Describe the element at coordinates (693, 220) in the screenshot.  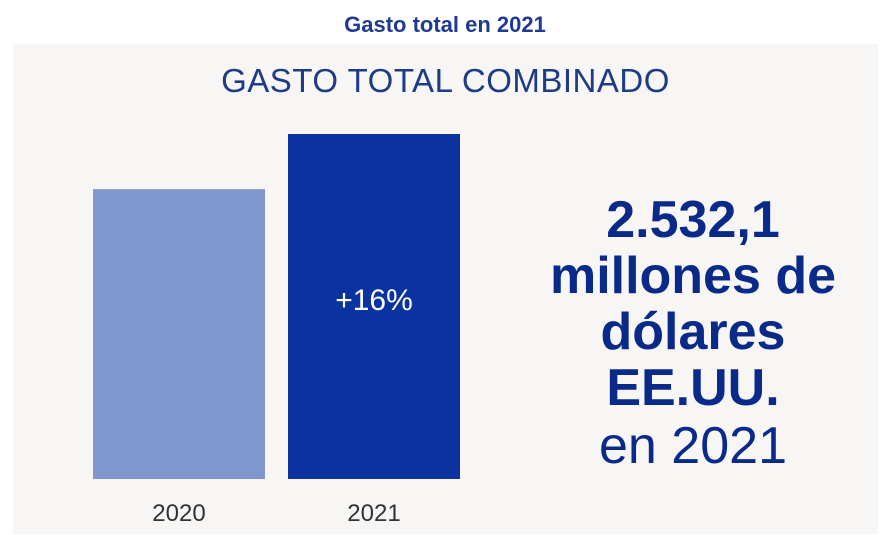
I see `headline-amount: 2.532,1` at that location.